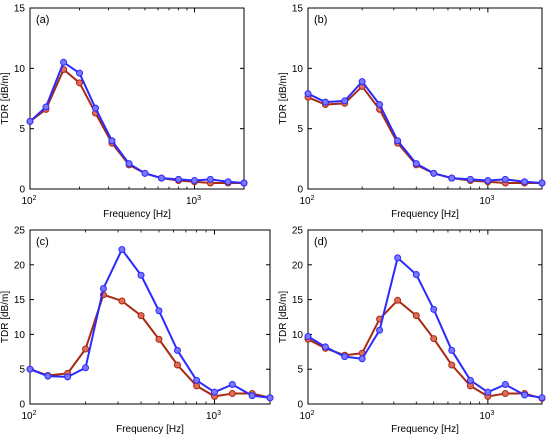 This screenshot has width=550, height=443. What do you see at coordinates (320, 20) in the screenshot?
I see `panel-label: (b)` at bounding box center [320, 20].